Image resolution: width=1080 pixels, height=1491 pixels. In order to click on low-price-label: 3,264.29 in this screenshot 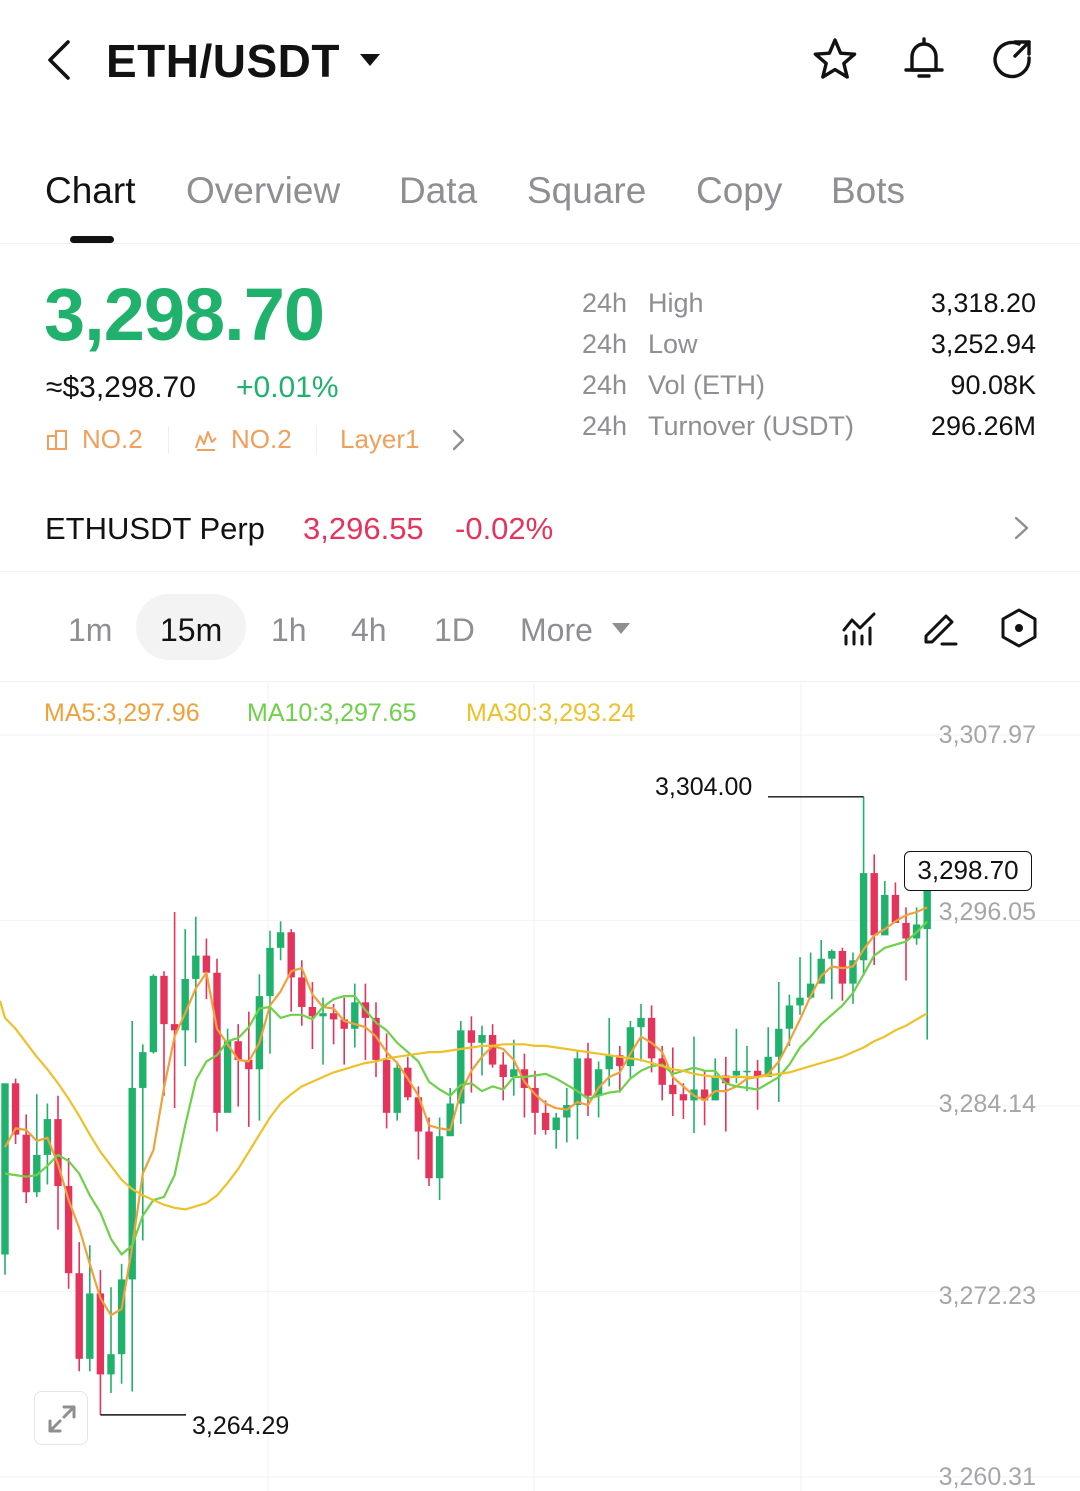, I will do `click(241, 1426)`.